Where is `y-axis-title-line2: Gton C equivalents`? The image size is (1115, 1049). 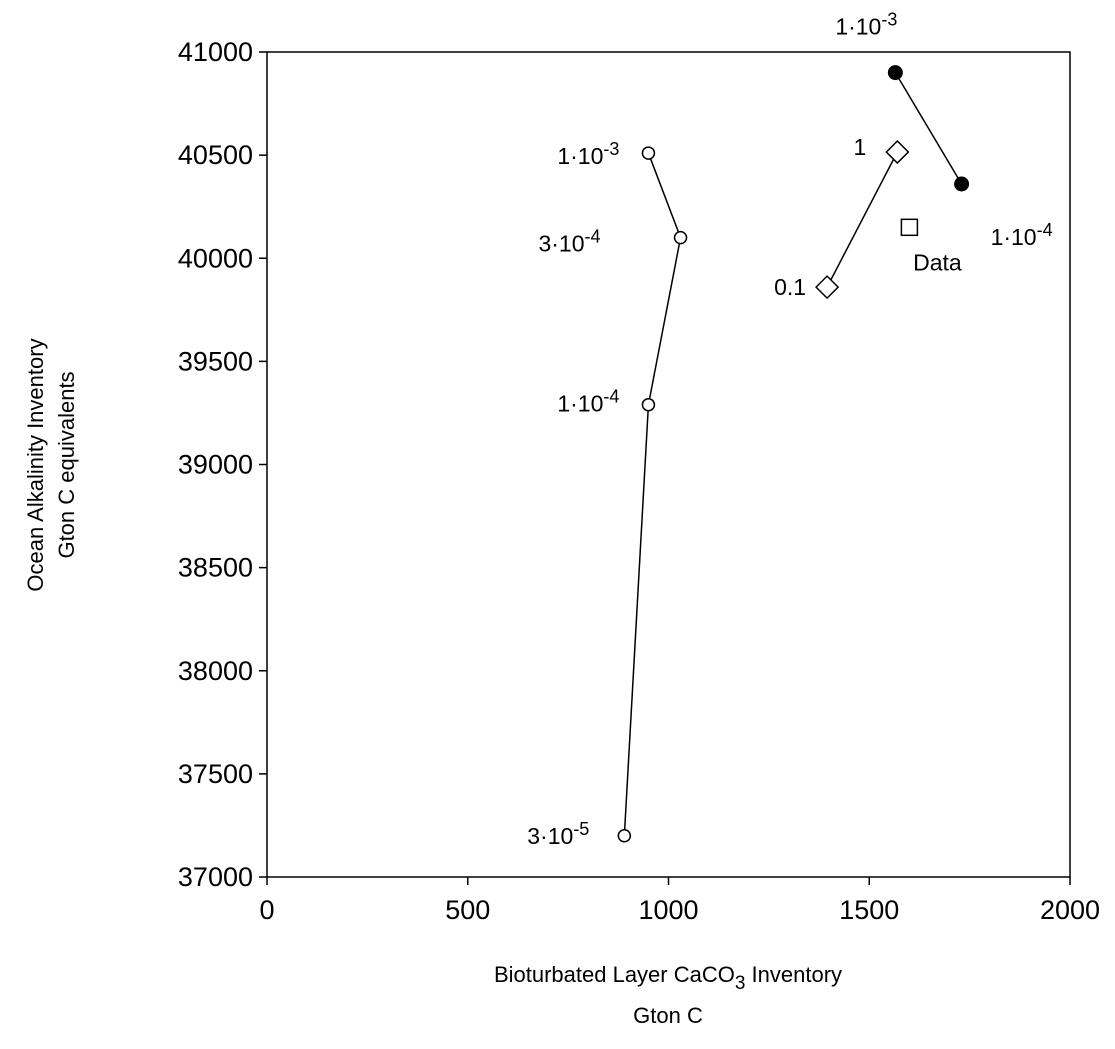 y-axis-title-line2: Gton C equivalents is located at coordinates (66, 464).